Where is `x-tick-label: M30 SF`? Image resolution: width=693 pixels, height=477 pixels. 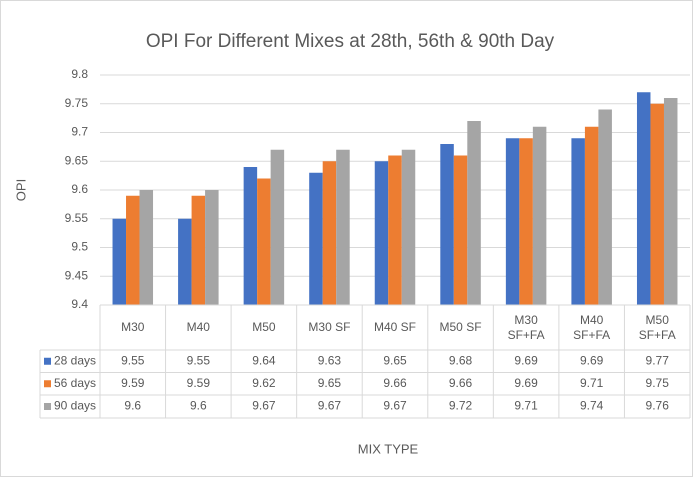 x-tick-label: M30 SF is located at coordinates (329, 327).